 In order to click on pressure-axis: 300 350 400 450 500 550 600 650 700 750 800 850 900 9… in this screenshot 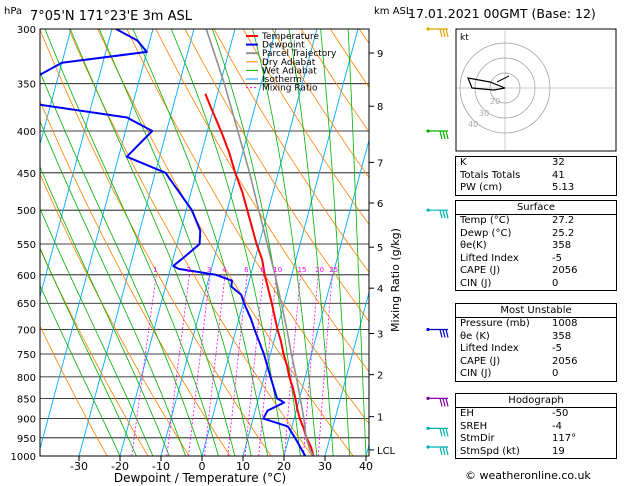, I will do `click(23, 244)`.